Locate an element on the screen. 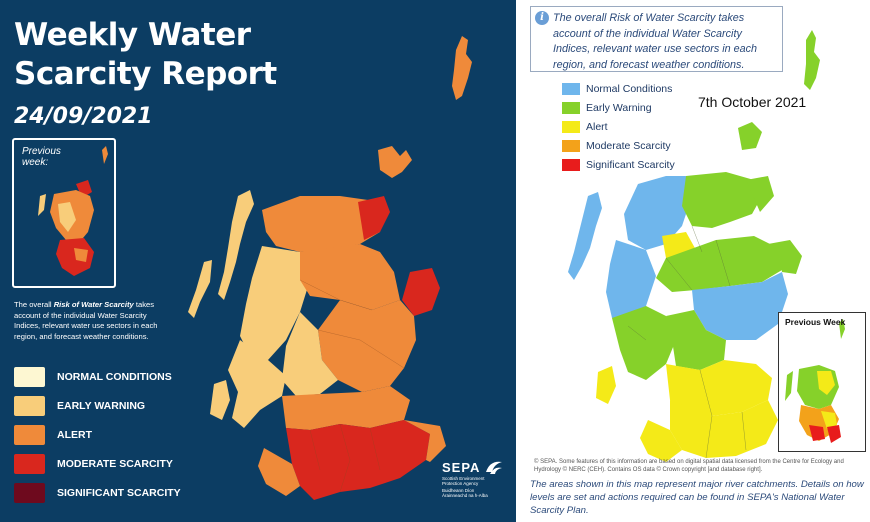 The image size is (870, 522). legend-label: Normal Conditions is located at coordinates (629, 89).